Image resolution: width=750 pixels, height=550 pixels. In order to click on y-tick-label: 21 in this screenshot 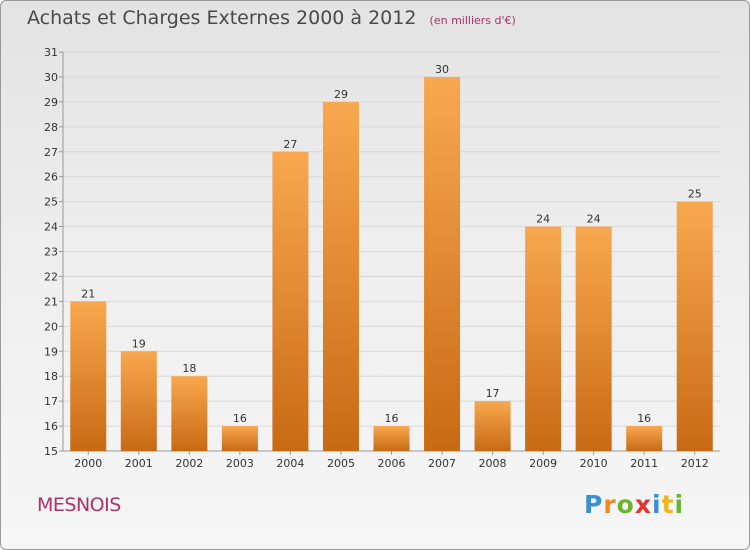, I will do `click(51, 301)`.